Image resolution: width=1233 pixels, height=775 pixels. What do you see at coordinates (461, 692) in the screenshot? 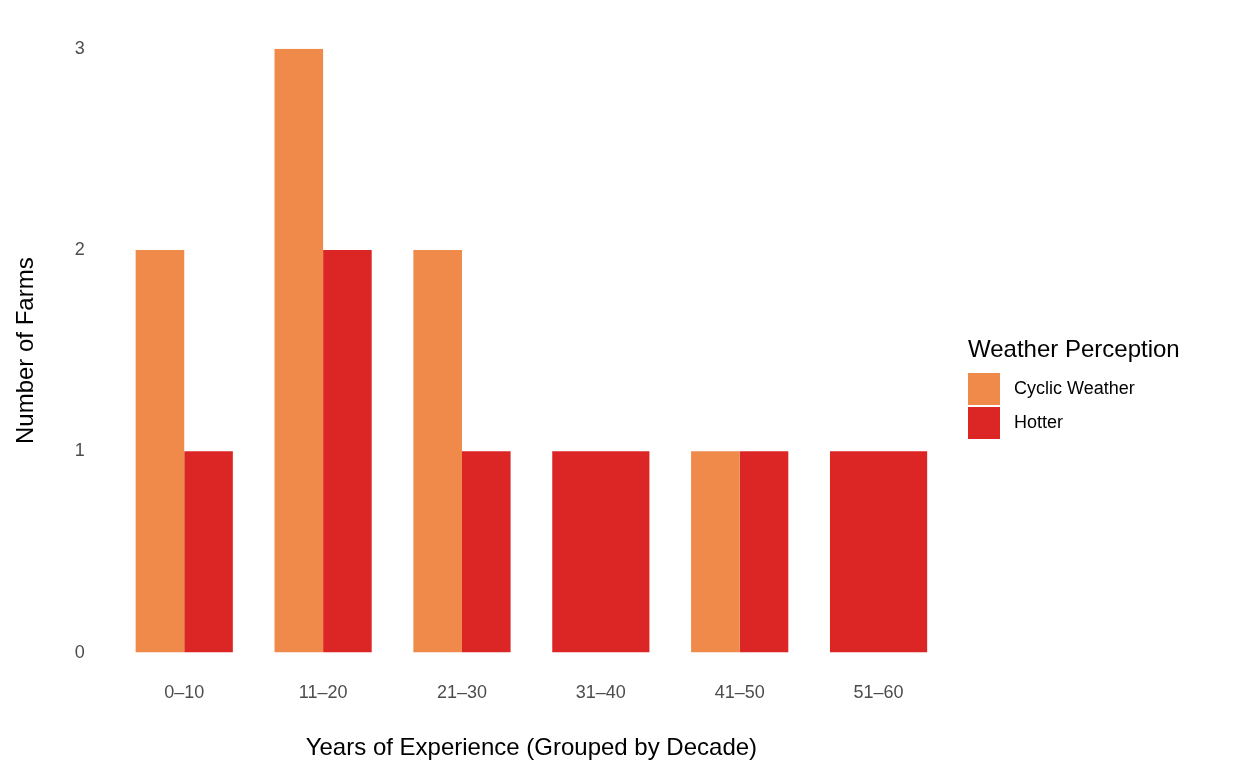
I see `x-tick-label: 21–30` at bounding box center [461, 692].